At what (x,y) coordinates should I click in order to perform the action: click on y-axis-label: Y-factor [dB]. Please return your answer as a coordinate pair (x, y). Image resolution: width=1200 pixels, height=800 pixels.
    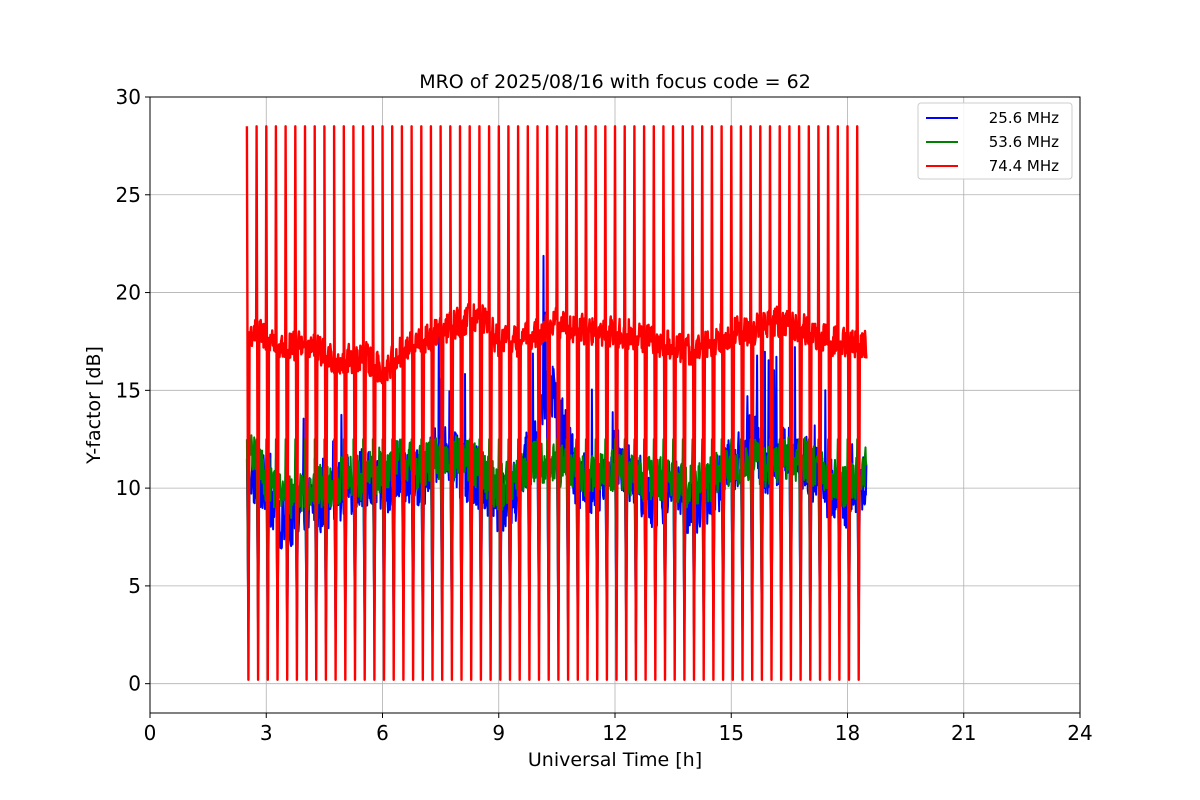
    Looking at the image, I should click on (94, 405).